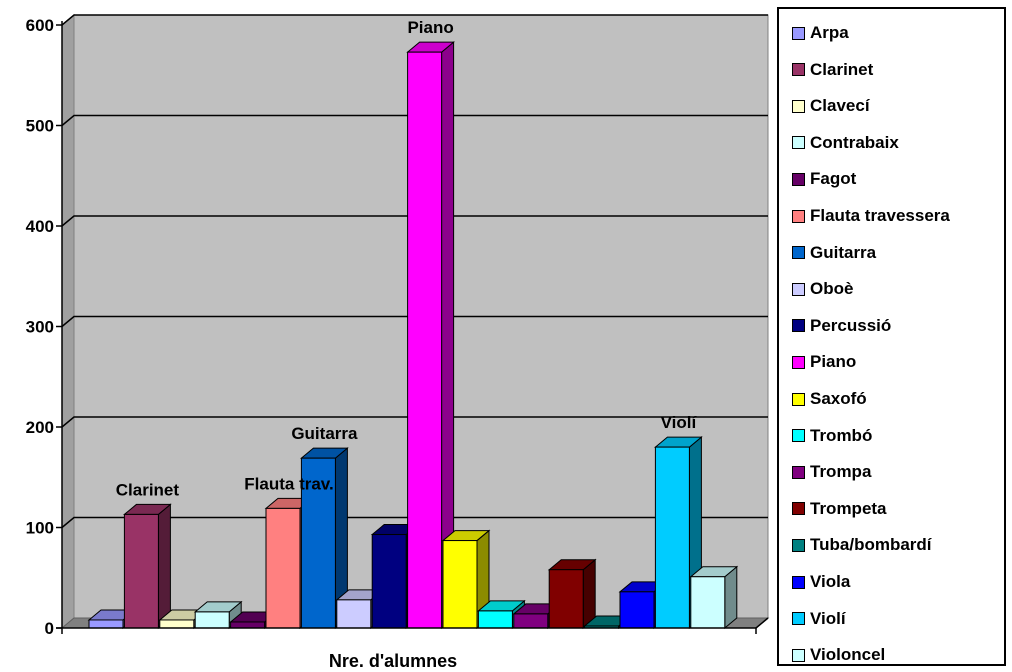 The image size is (1012, 672). What do you see at coordinates (842, 69) in the screenshot?
I see `legend-label: Clarinet` at bounding box center [842, 69].